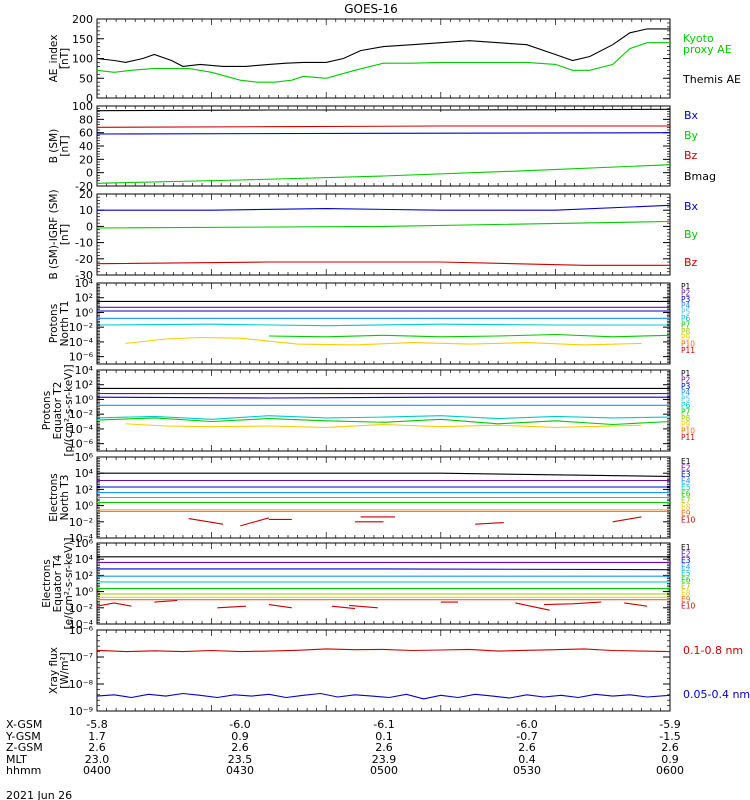 The image size is (750, 800). Describe the element at coordinates (24, 747) in the screenshot. I see `x-axis-row-label: Z-GSM` at that location.